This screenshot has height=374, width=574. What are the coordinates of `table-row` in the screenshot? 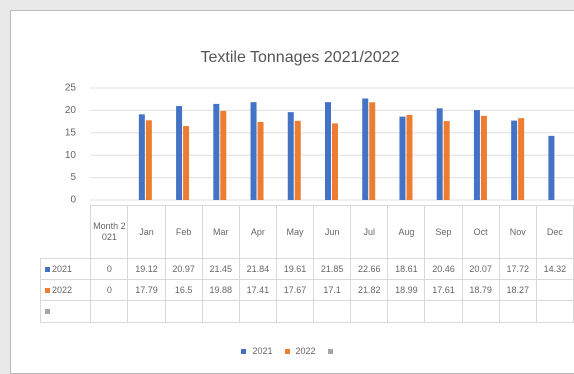 It's located at (306, 311).